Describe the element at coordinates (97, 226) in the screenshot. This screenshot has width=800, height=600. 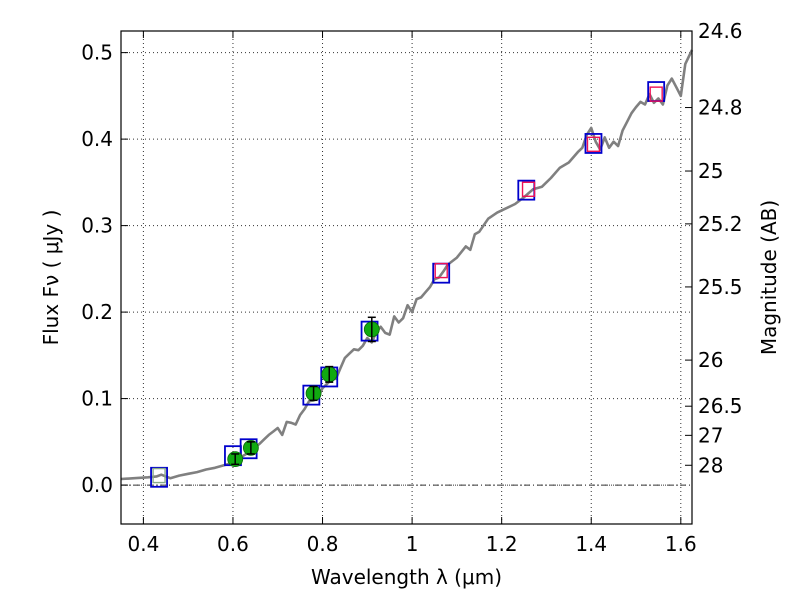
I see `y-tick-label: 0.3` at that location.